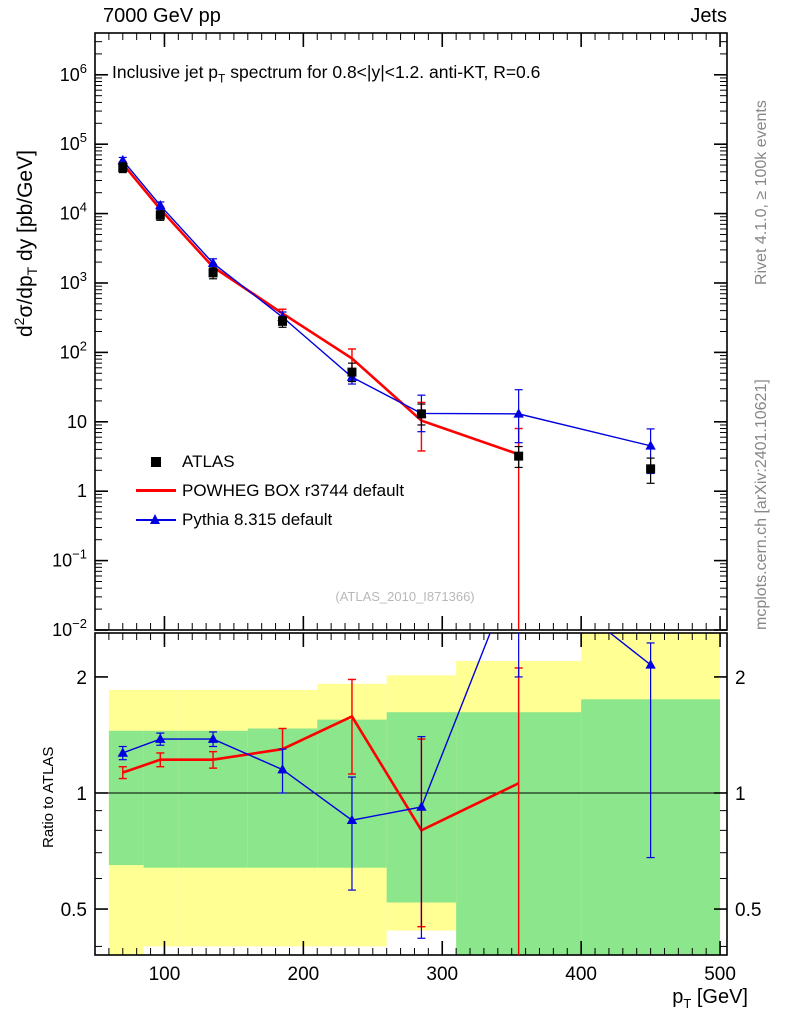 The width and height of the screenshot is (786, 1024). Describe the element at coordinates (761, 504) in the screenshot. I see `mcplots-credit-note: mcplots.cern.ch [arXiv:2401.10621]` at that location.